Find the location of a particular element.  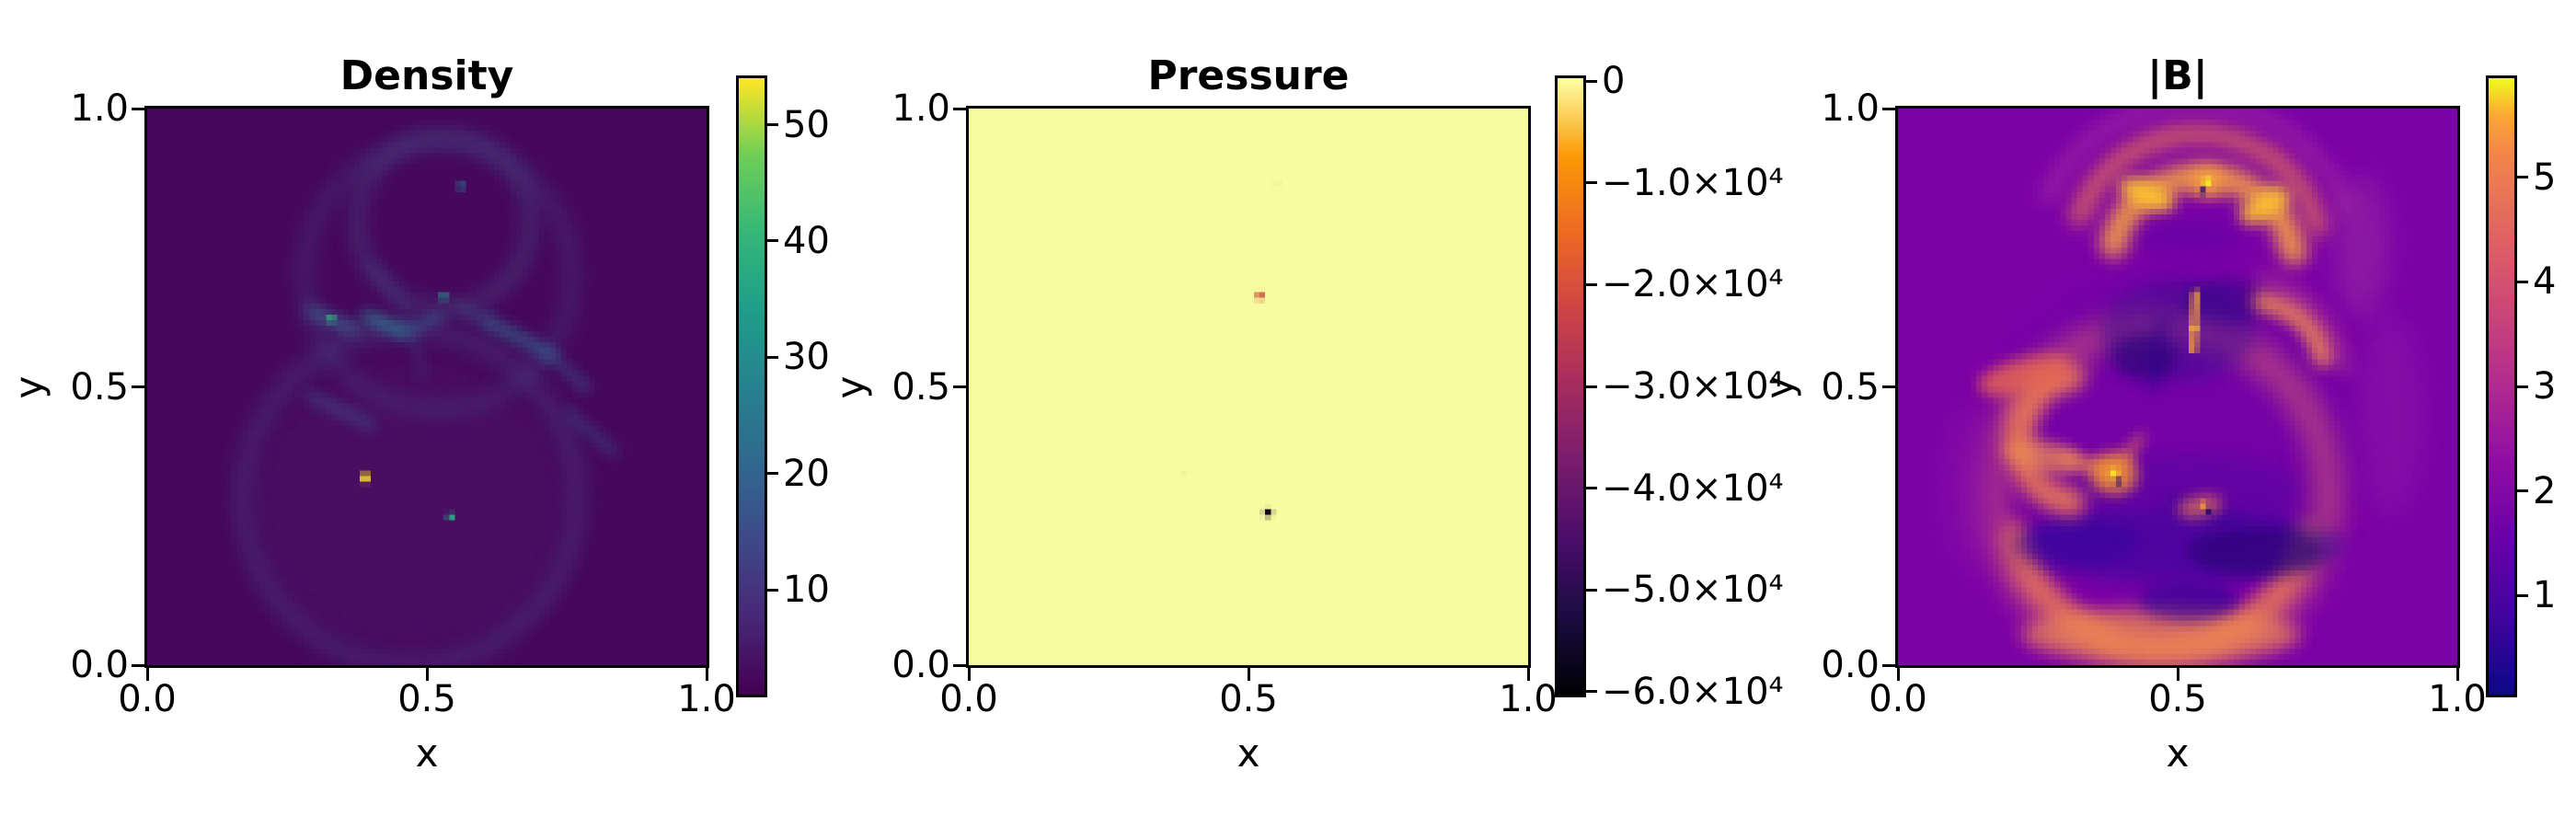

pressure-colorbar-gradient is located at coordinates (1570, 386).